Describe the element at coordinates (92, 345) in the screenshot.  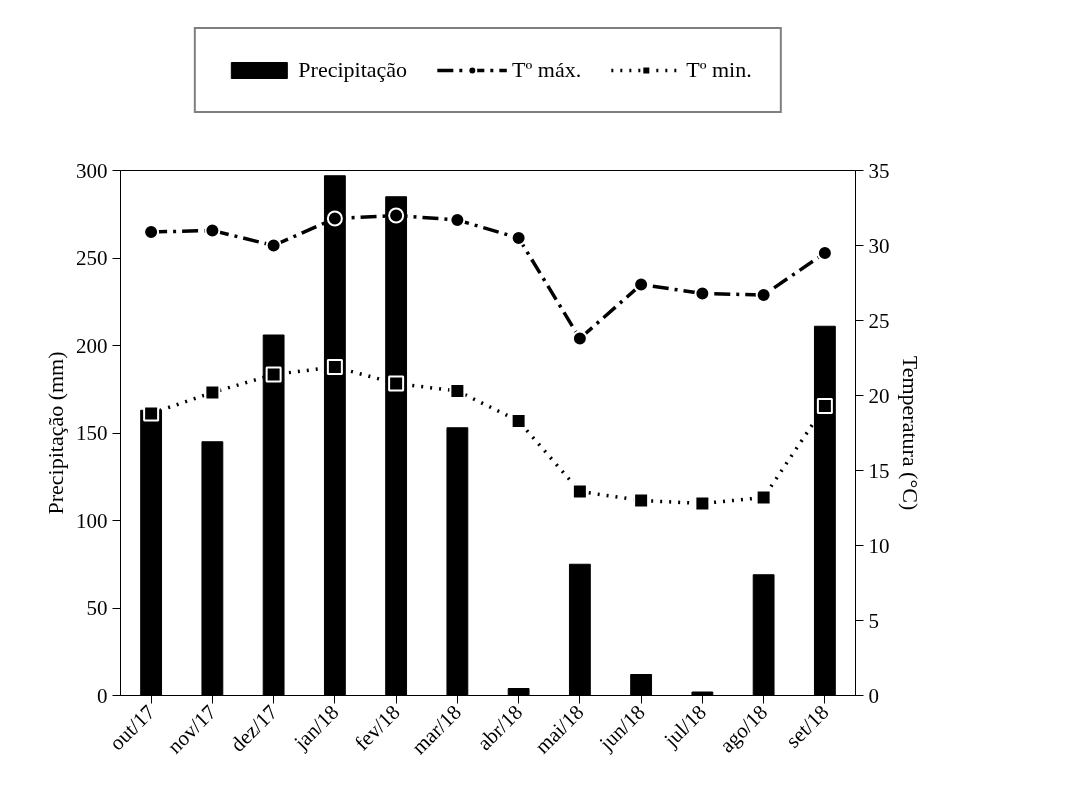
I see `y-tick-label: 200` at that location.